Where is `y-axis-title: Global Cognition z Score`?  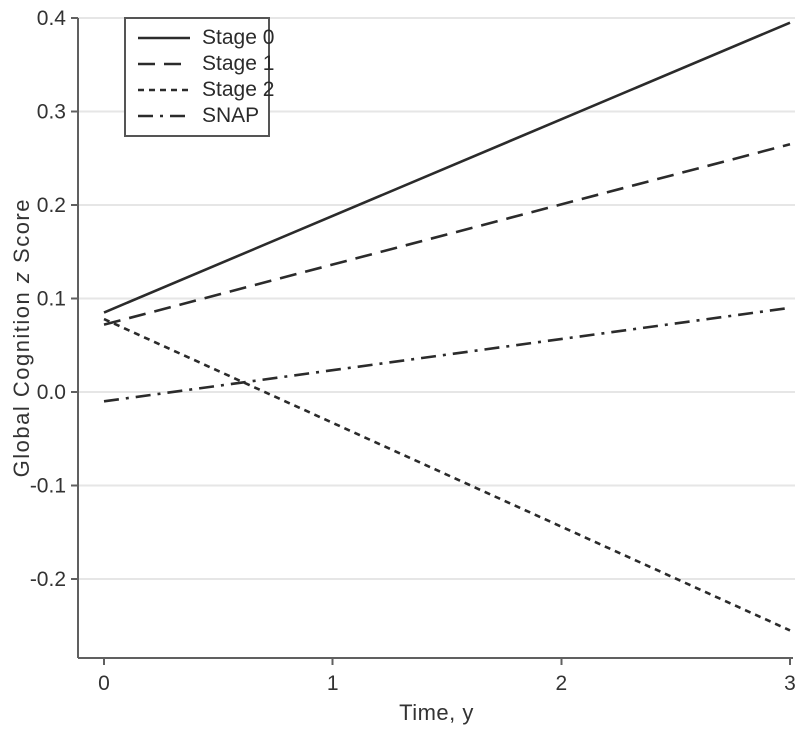
y-axis-title: Global Cognition z Score is located at coordinates (22, 338).